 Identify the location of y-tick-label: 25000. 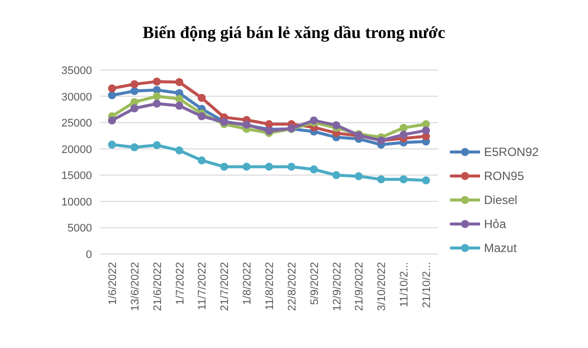
(76, 124).